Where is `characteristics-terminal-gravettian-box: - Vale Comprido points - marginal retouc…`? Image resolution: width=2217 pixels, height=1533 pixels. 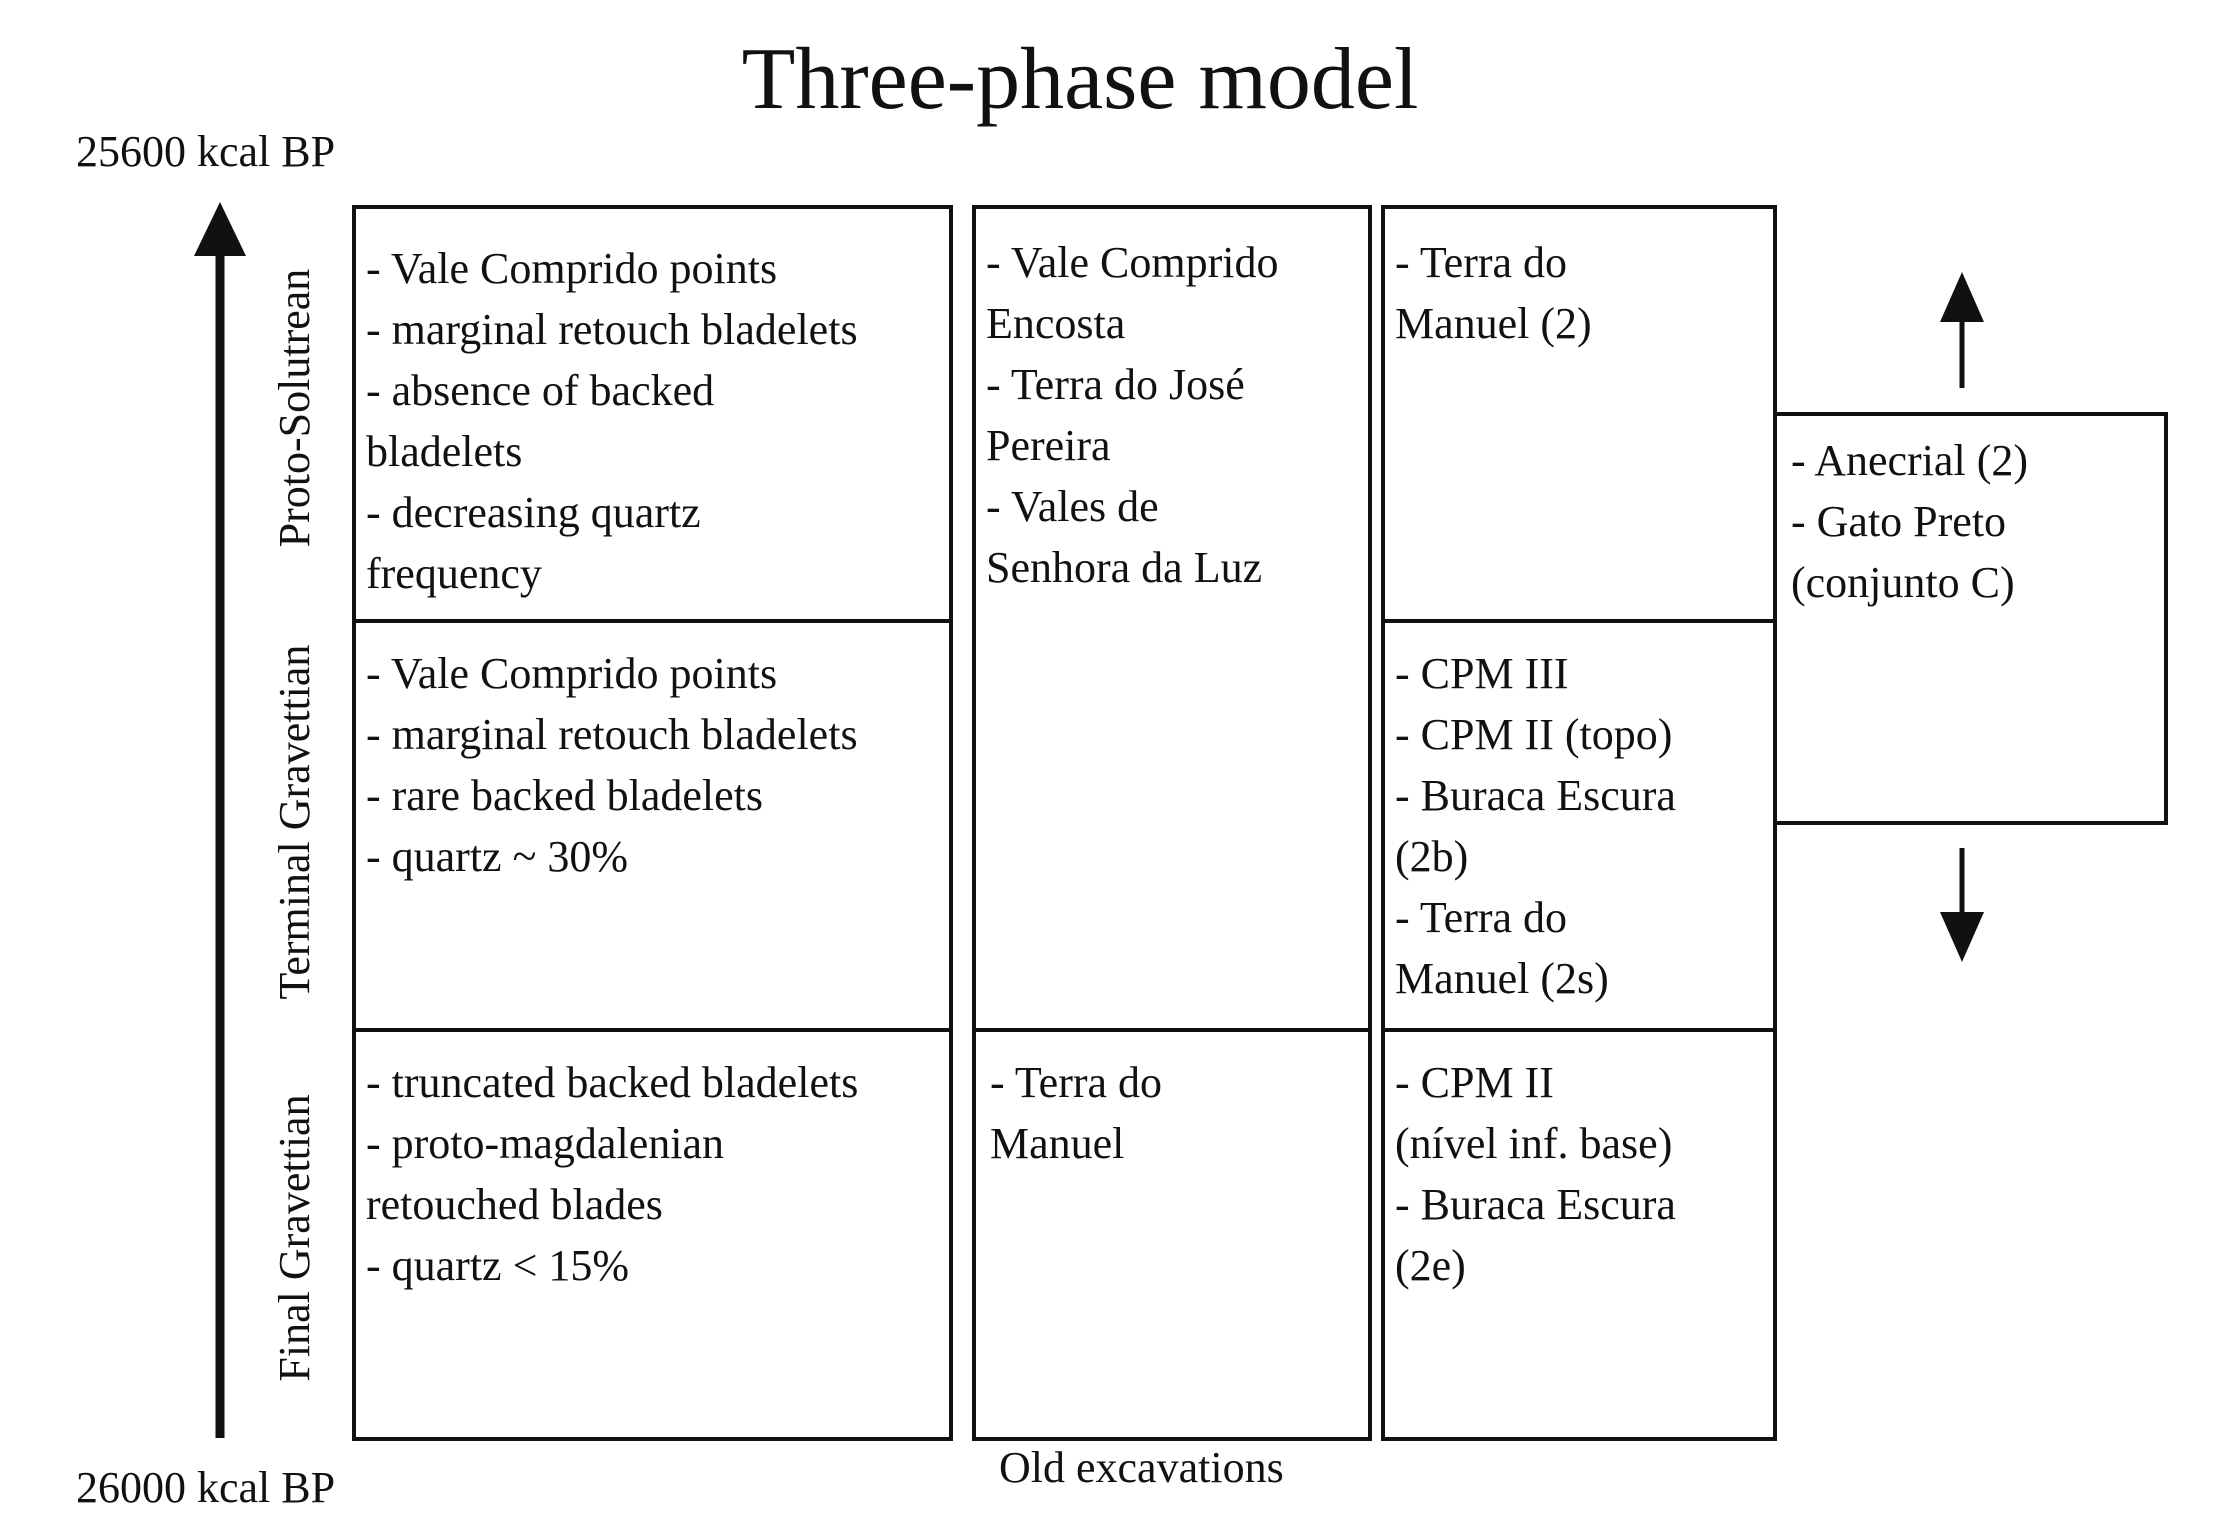
characteristics-terminal-gravettian-box: - Vale Comprido points - marginal retouc… is located at coordinates (652, 825).